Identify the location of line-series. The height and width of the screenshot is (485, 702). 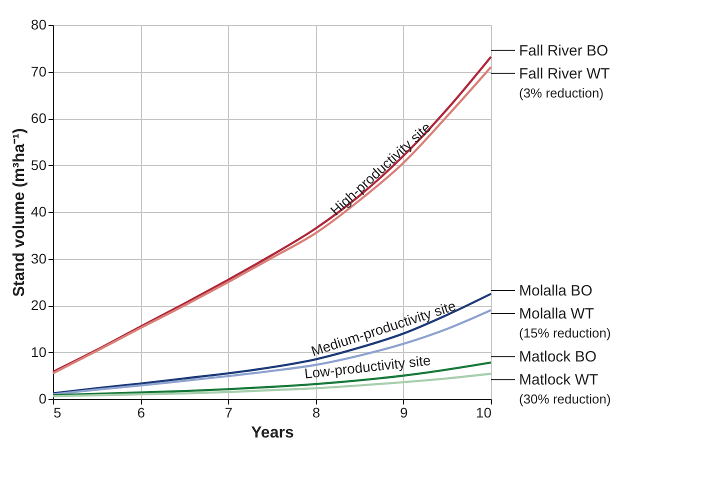
(272, 343).